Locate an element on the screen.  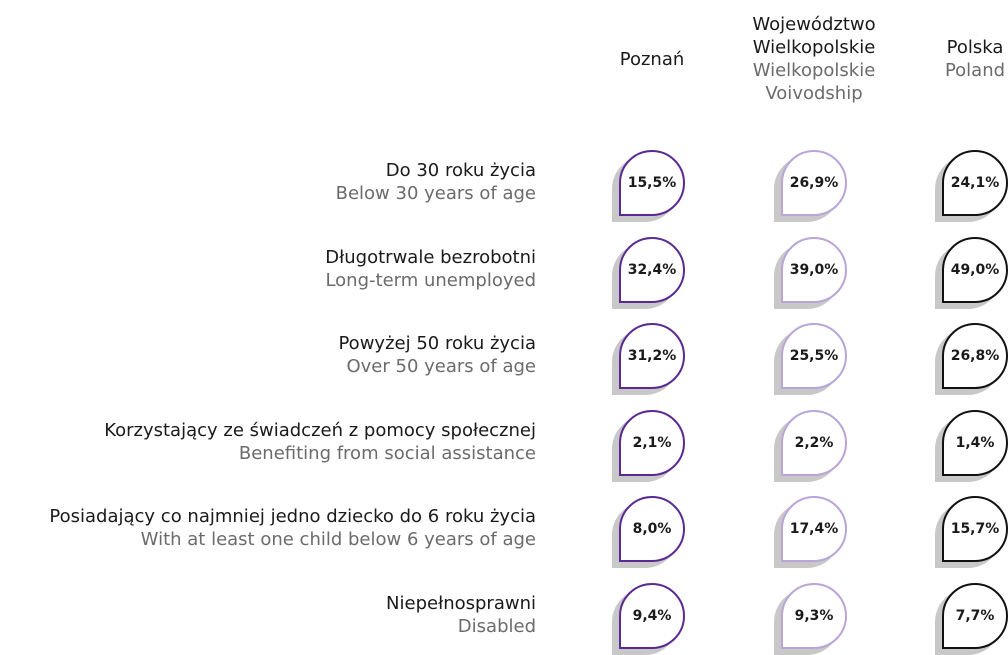
value-bubble: 9,4% is located at coordinates (652, 615).